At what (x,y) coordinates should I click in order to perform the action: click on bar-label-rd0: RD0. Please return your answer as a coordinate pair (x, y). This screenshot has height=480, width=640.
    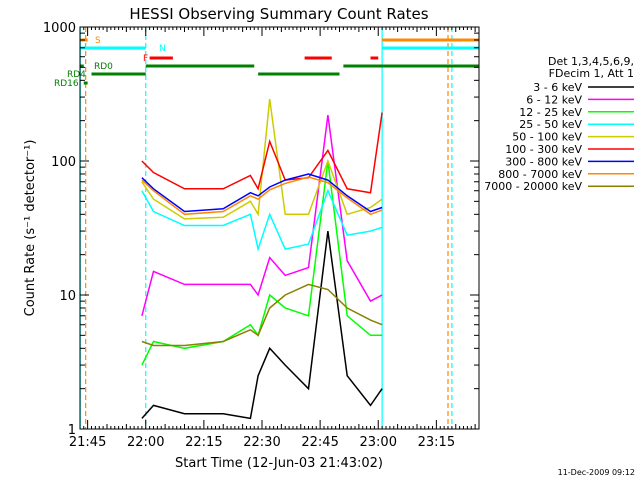
    Looking at the image, I should click on (103, 67).